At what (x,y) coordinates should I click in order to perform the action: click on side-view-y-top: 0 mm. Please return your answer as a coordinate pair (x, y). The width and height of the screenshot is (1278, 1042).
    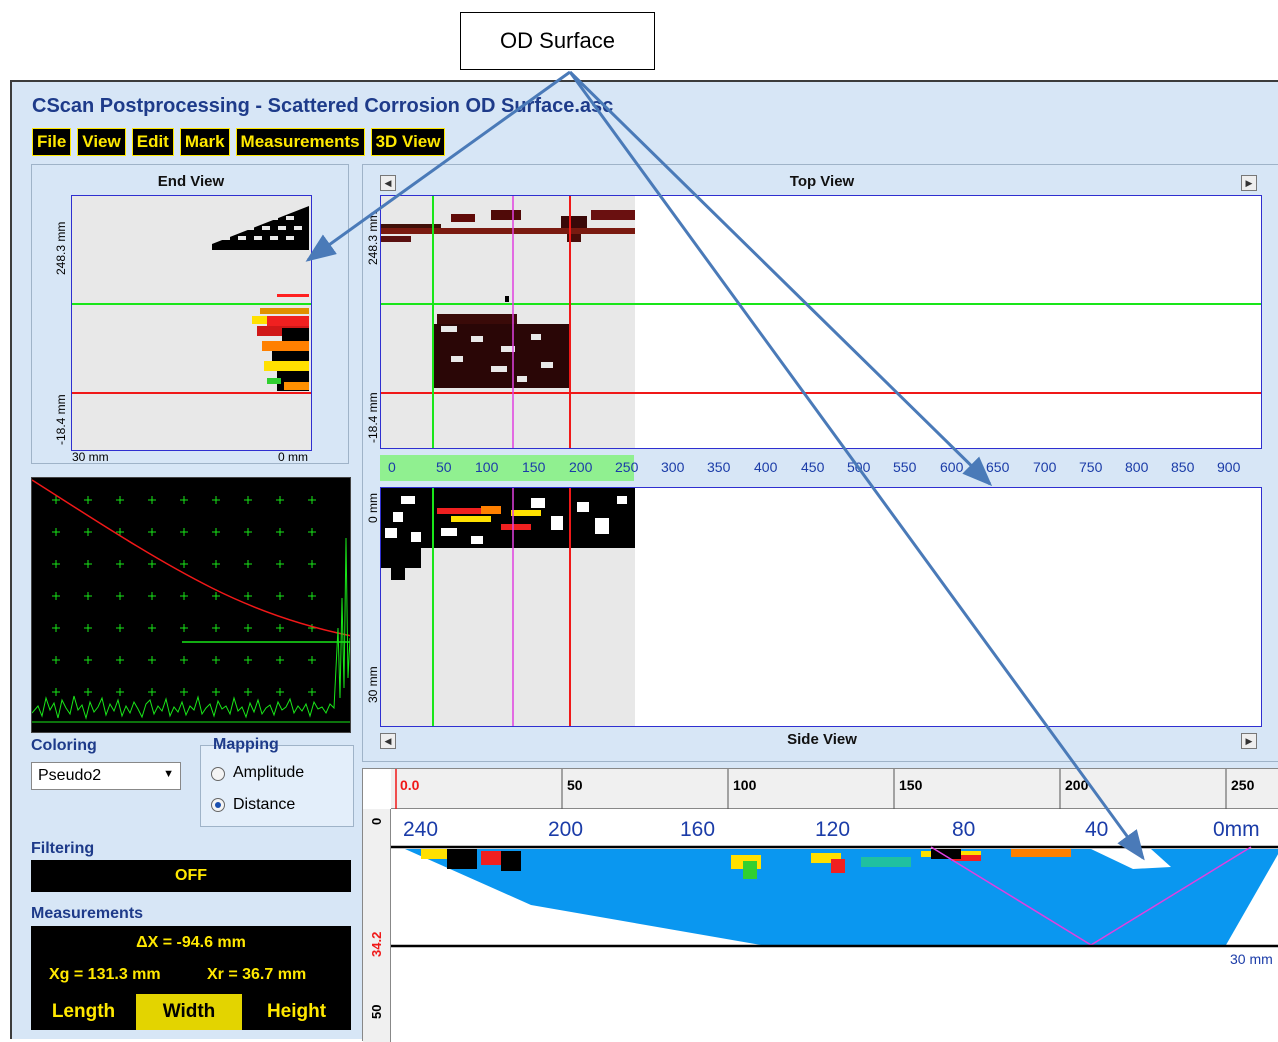
    Looking at the image, I should click on (373, 508).